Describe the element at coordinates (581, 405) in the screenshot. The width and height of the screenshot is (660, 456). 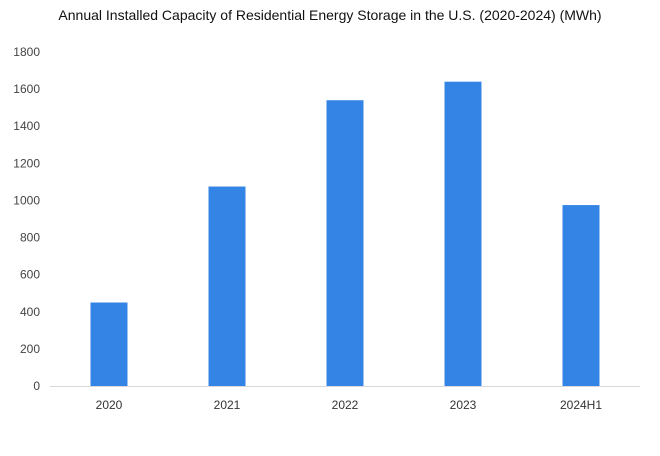
I see `x-tick-label: 2024H1` at that location.